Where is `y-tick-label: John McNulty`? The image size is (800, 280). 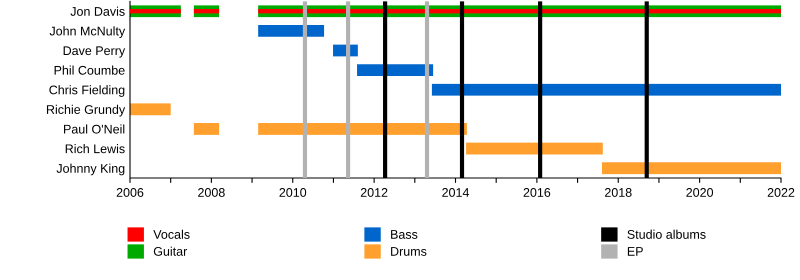 y-tick-label: John McNulty is located at coordinates (88, 32).